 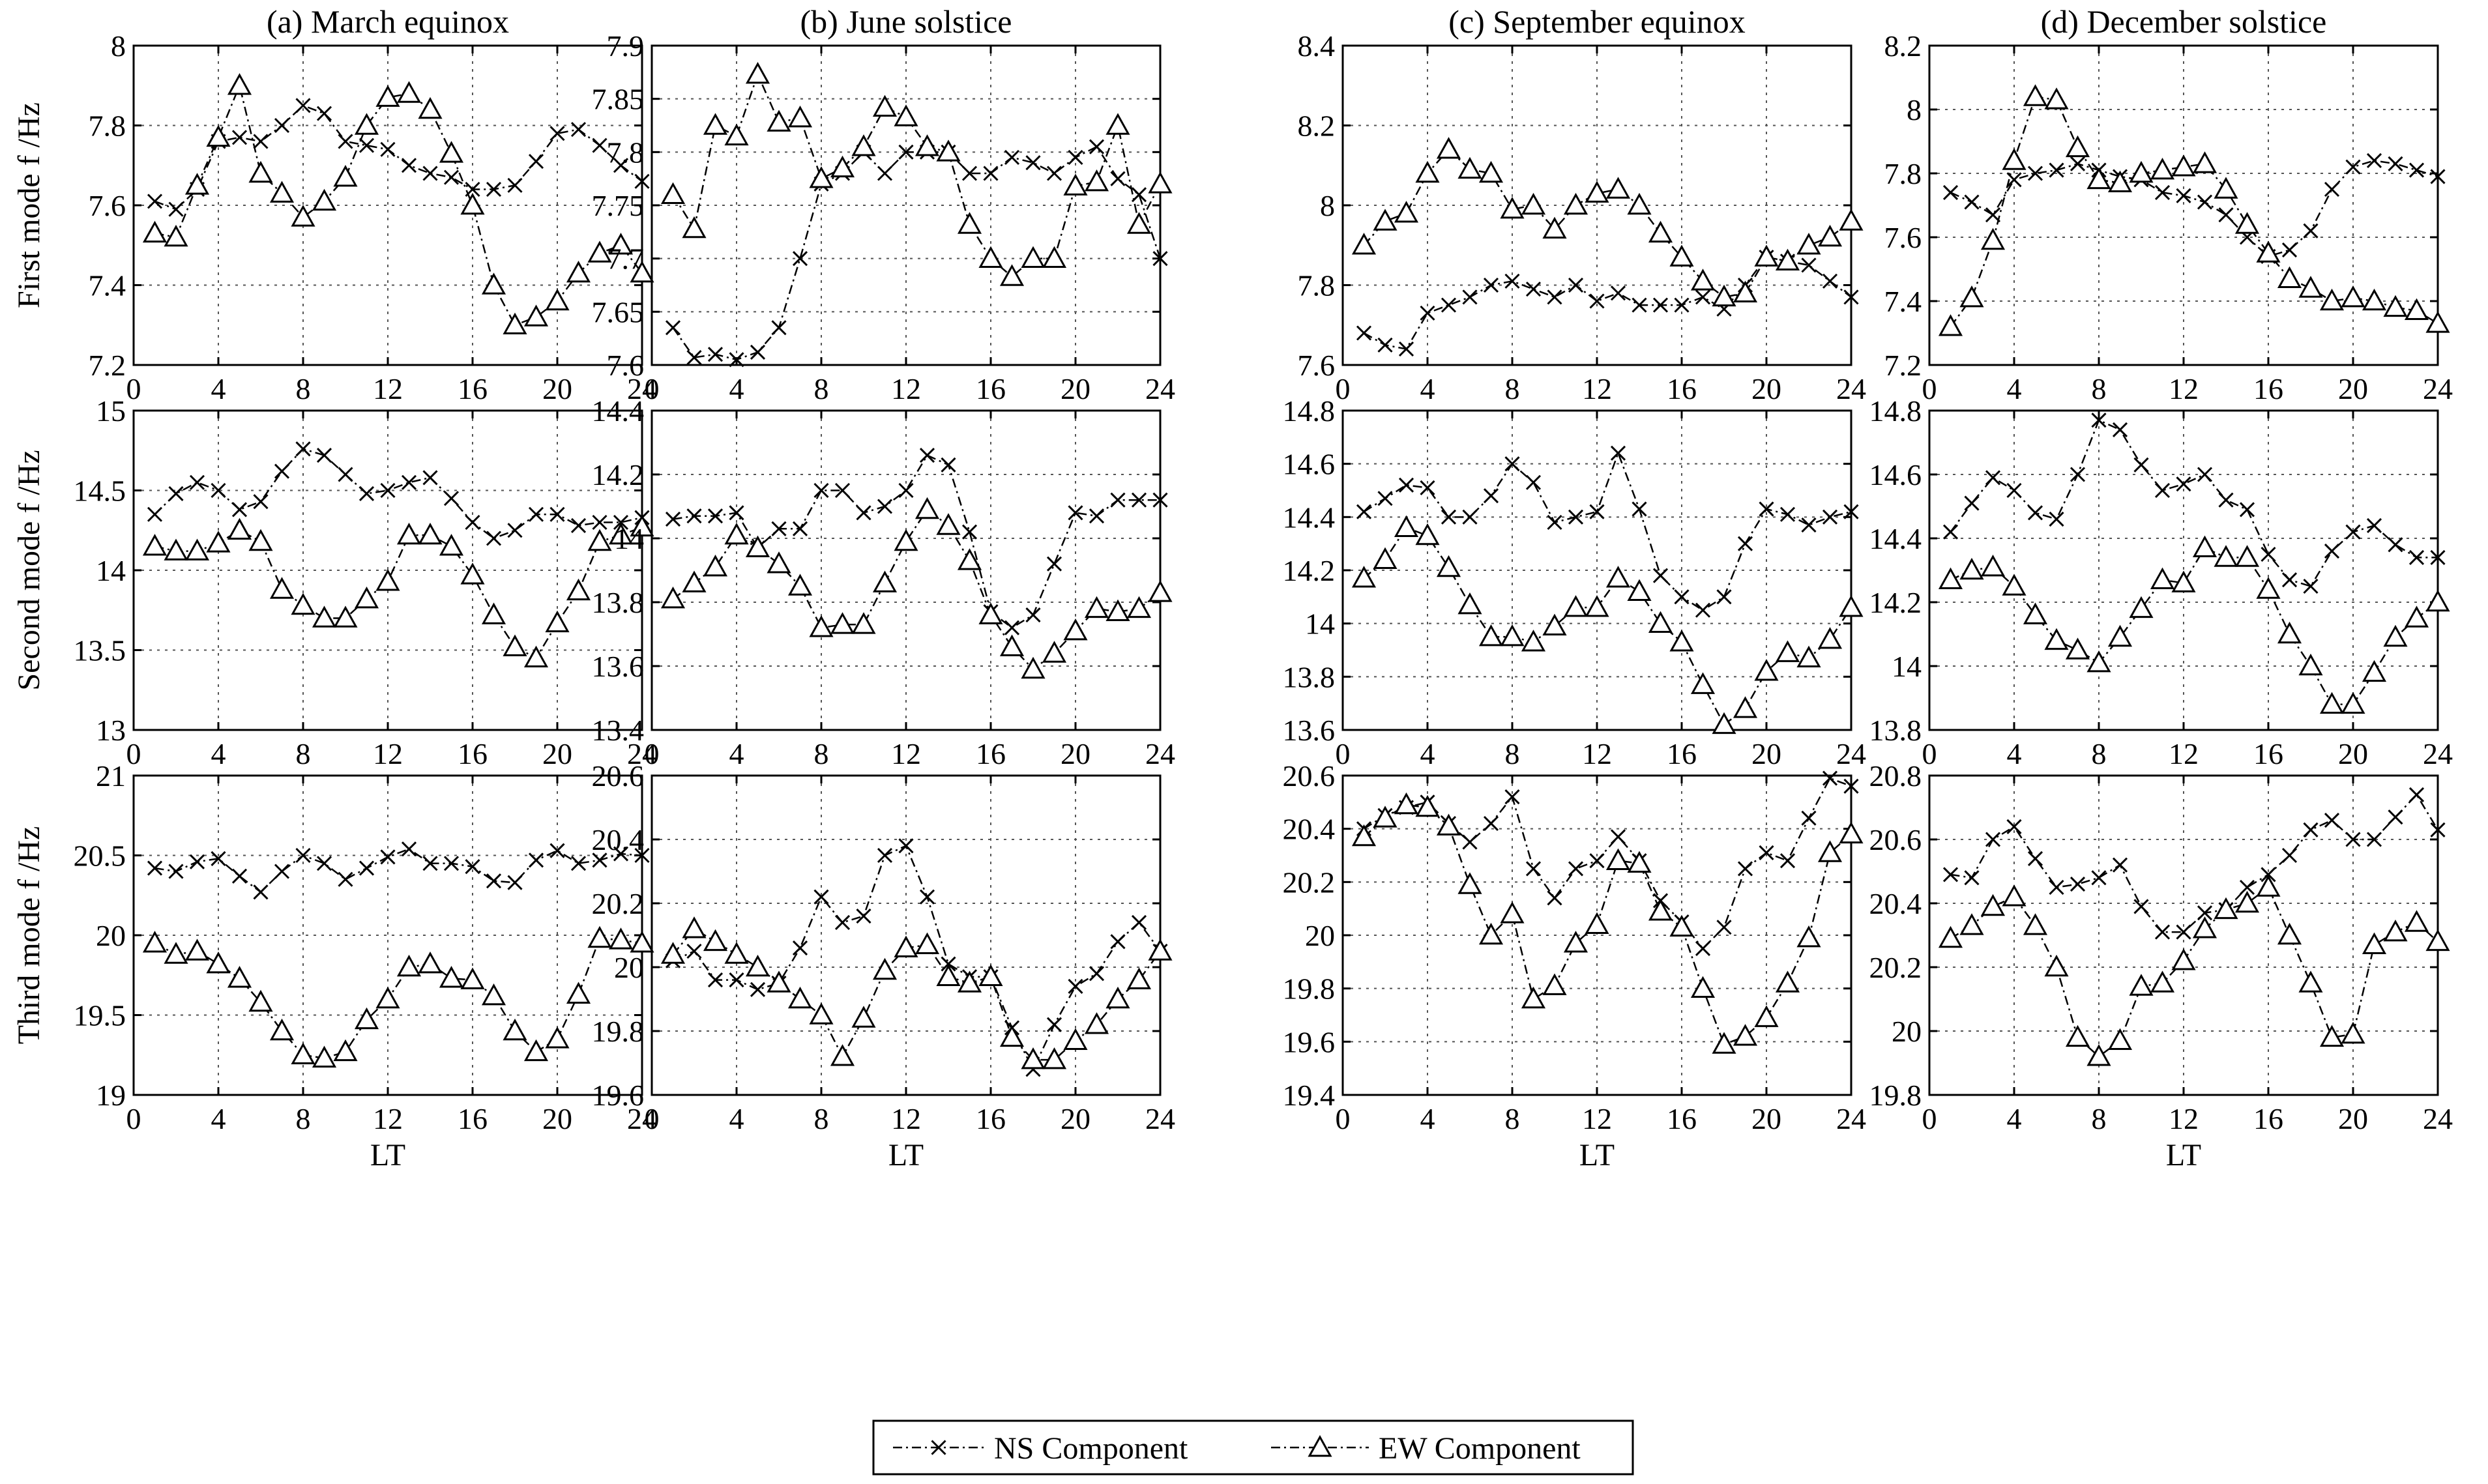 What do you see at coordinates (618, 776) in the screenshot?
I see `y-tick-label: 20.6` at bounding box center [618, 776].